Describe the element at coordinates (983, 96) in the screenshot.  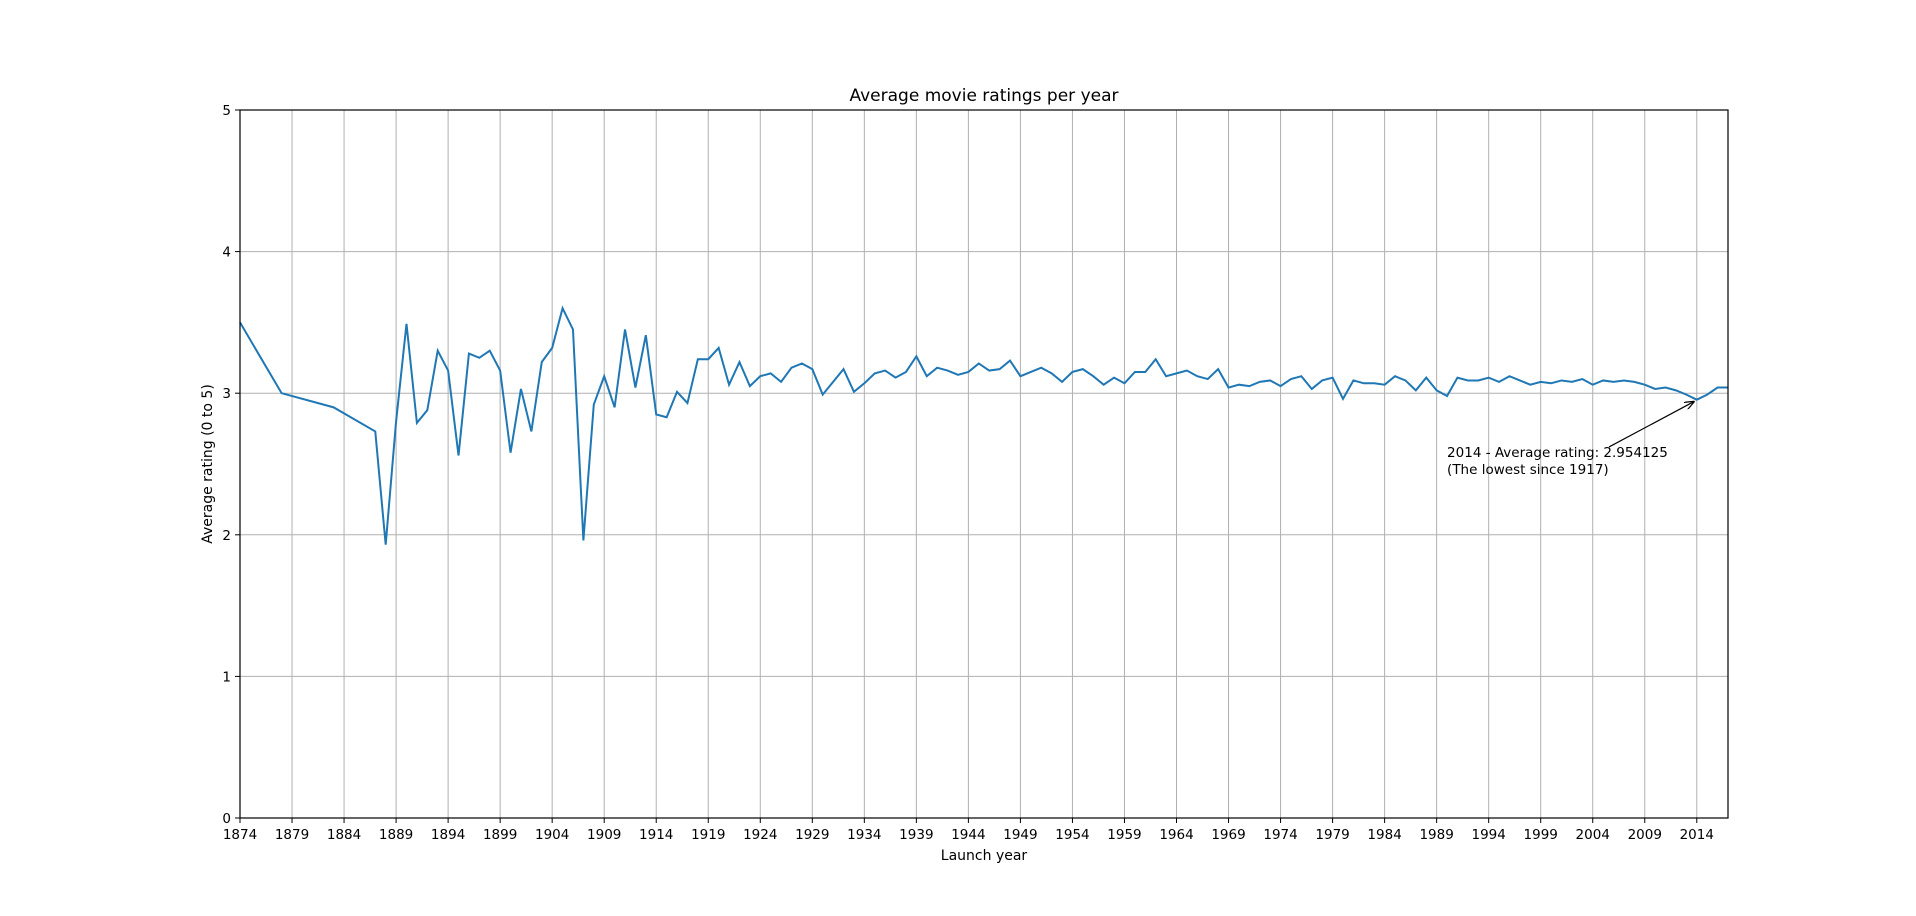
I see `chart-title: Average movie ratings per year` at that location.